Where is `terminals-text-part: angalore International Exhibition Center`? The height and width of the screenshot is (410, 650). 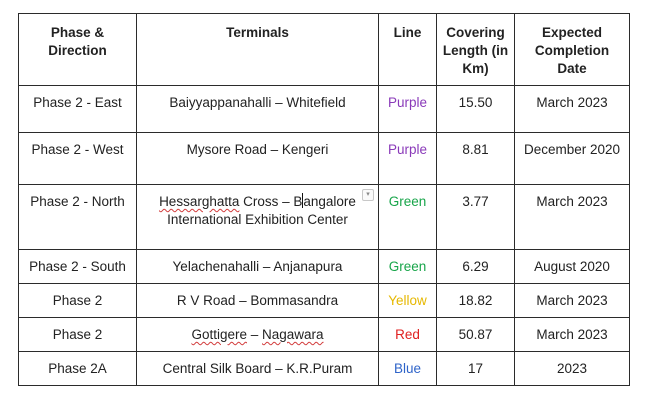 terminals-text-part: angalore International Exhibition Center is located at coordinates (261, 210).